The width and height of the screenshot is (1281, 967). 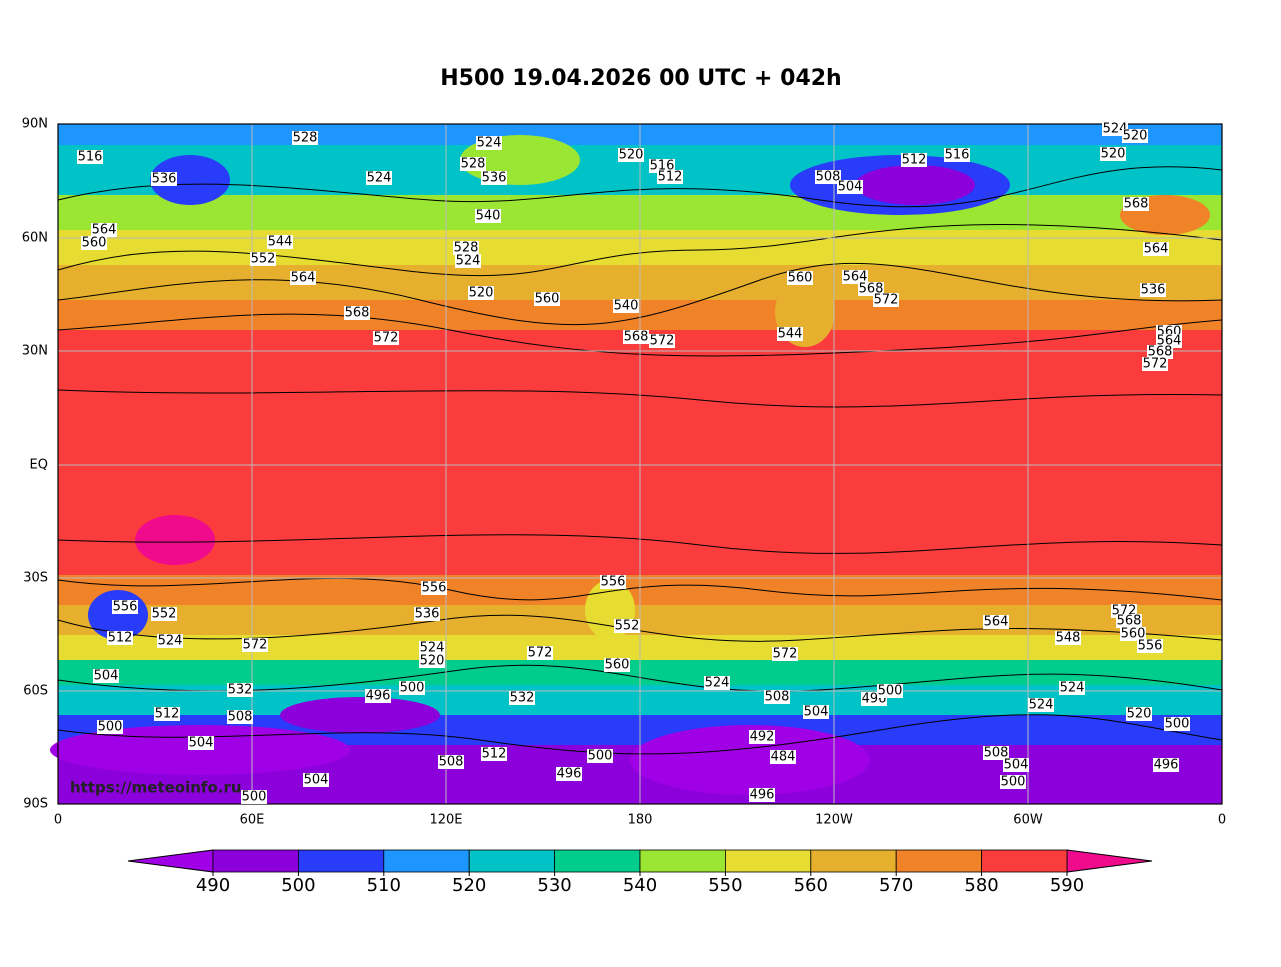 What do you see at coordinates (445, 820) in the screenshot?
I see `lon-label: 120E` at bounding box center [445, 820].